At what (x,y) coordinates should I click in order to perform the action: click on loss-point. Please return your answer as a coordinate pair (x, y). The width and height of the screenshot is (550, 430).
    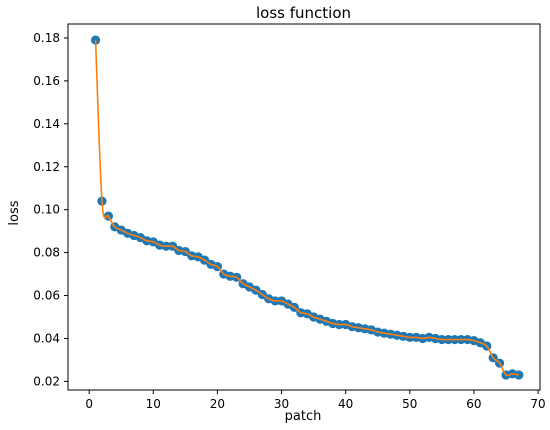
    Looking at the image, I should click on (95, 40).